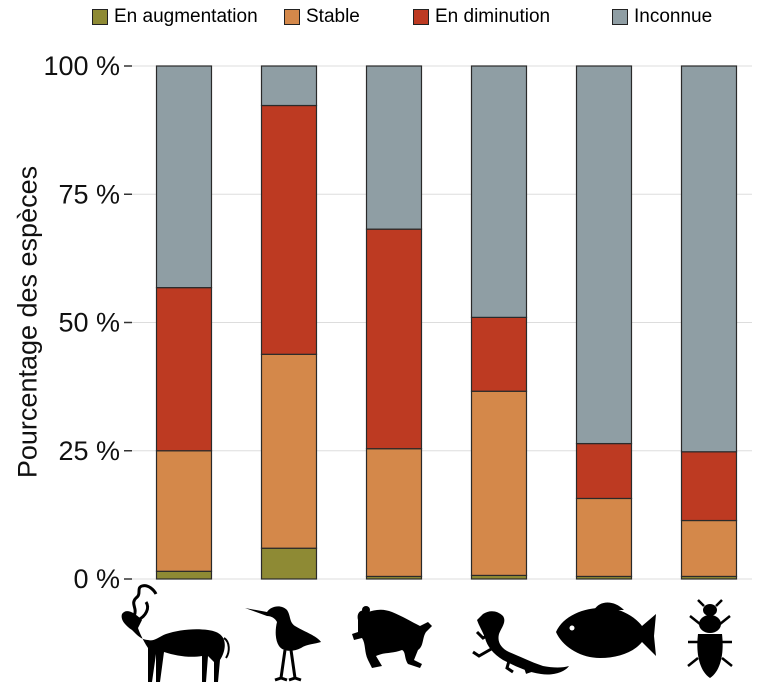 This screenshot has height=688, width=768. I want to click on legend-item-decreasing: En diminution, so click(481, 17).